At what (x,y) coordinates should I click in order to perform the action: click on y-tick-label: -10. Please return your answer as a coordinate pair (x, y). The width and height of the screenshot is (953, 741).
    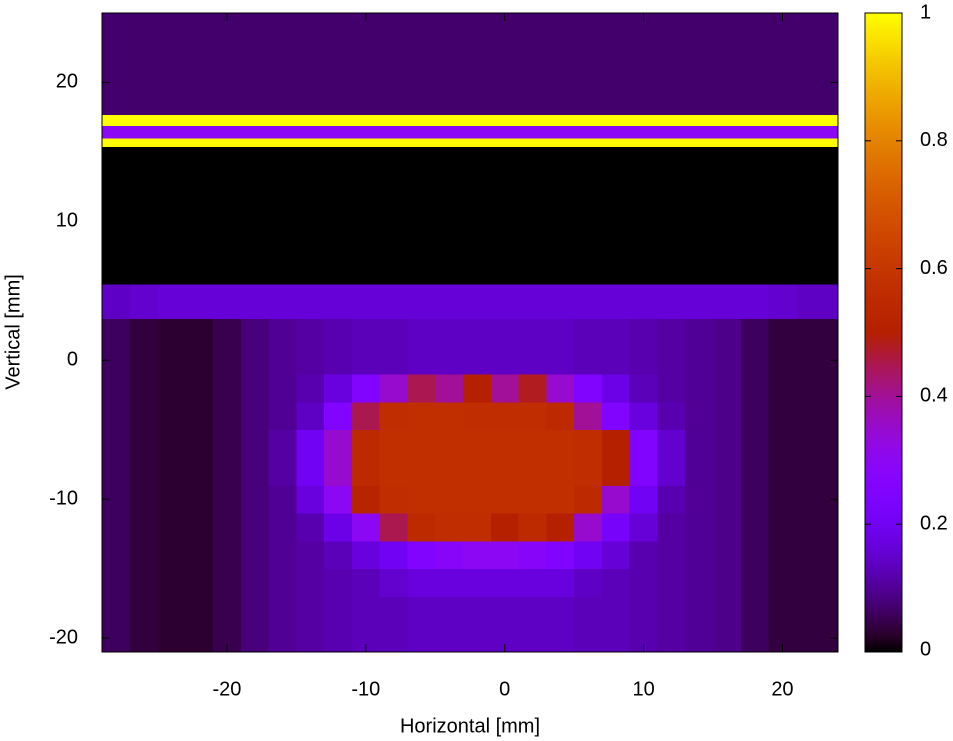
    Looking at the image, I should click on (63, 498).